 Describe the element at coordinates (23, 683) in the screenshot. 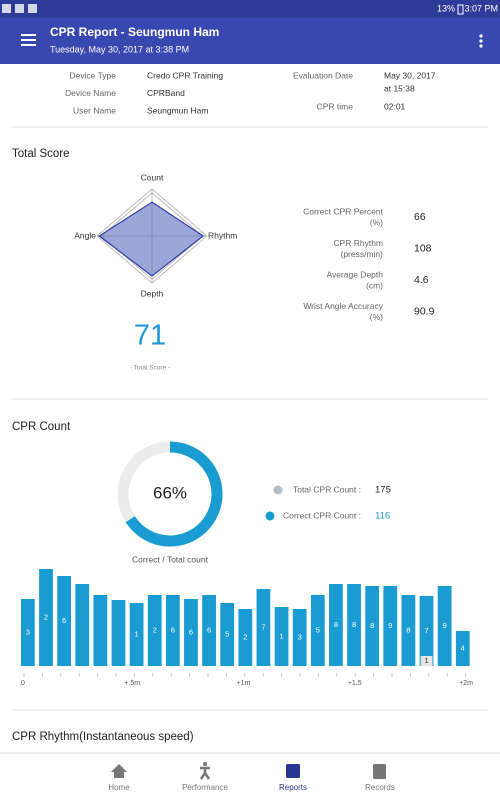

I see `x-tick-label: 0` at that location.